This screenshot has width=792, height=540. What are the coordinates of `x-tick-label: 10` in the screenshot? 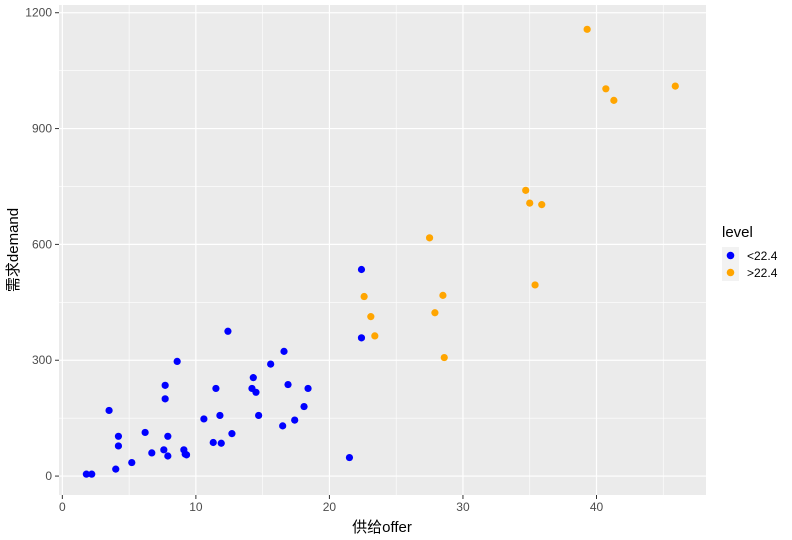 It's located at (196, 507).